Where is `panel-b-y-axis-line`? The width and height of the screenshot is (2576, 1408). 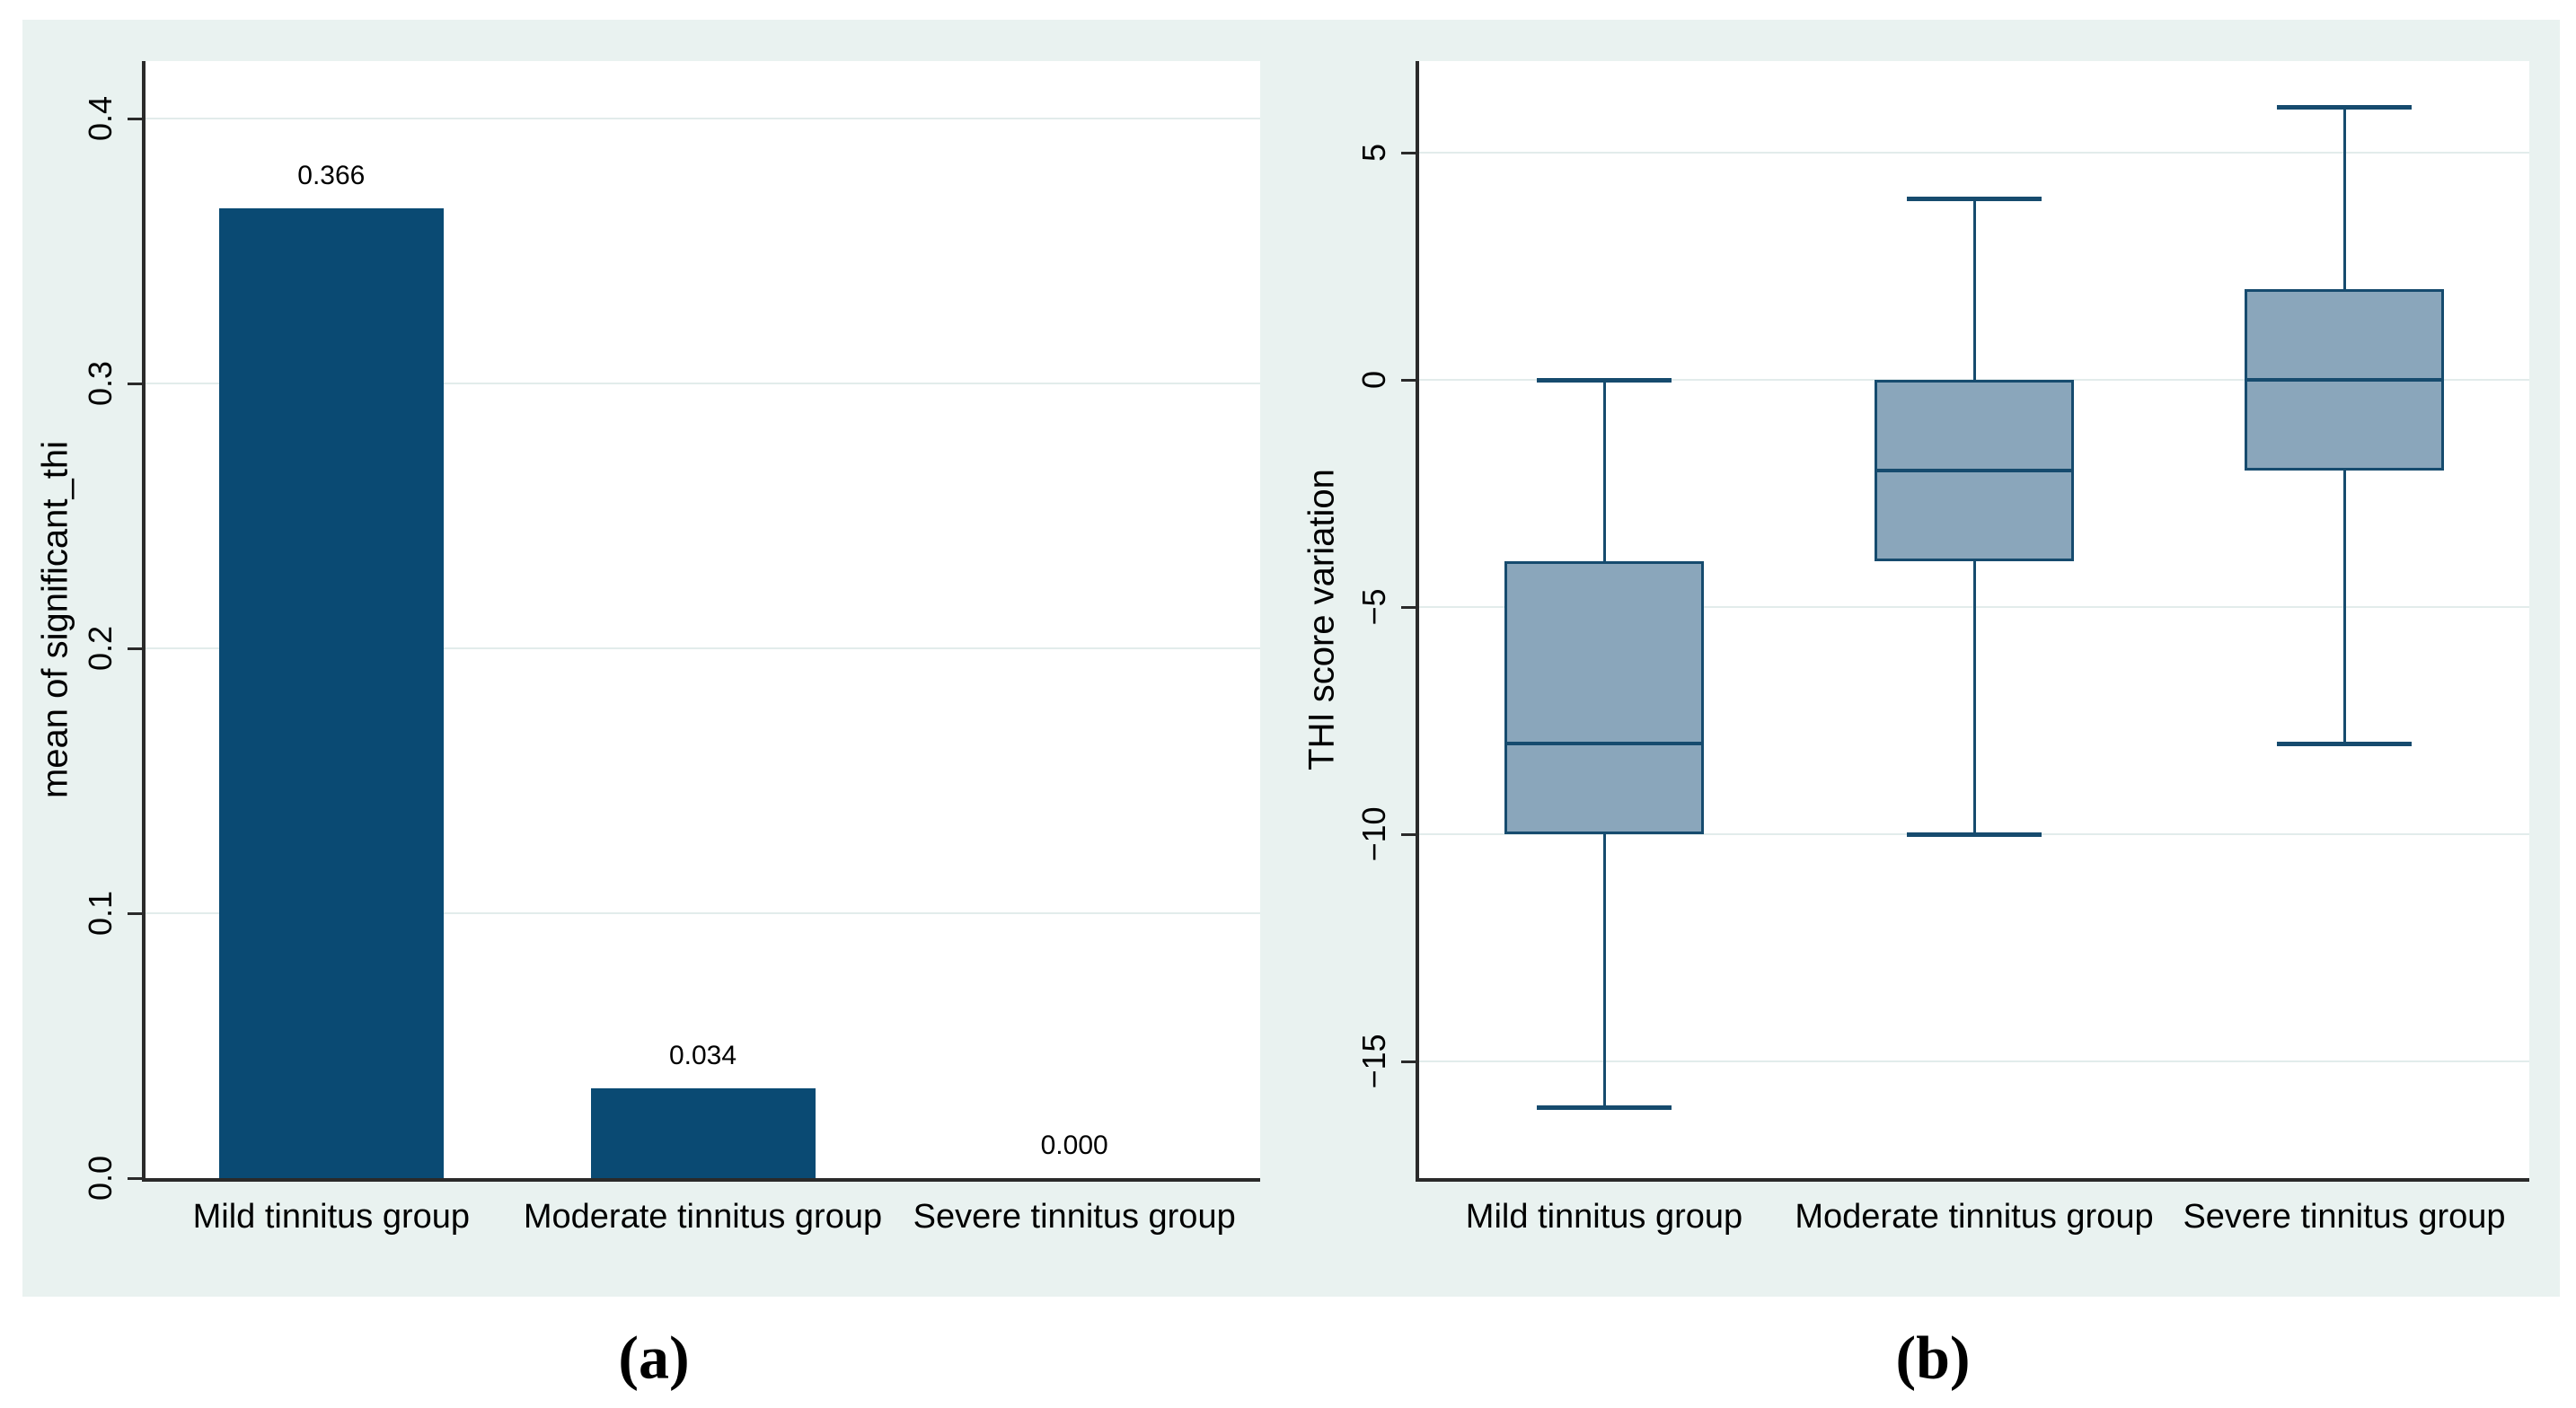
panel-b-y-axis-line is located at coordinates (1417, 621).